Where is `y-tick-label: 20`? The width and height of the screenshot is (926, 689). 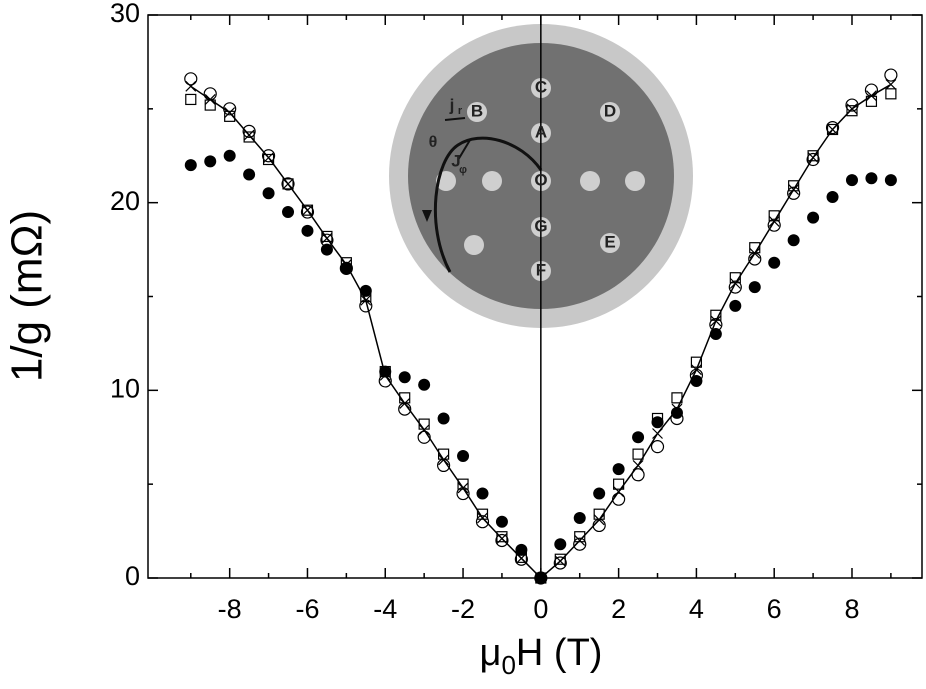
y-tick-label: 20 is located at coordinates (125, 201).